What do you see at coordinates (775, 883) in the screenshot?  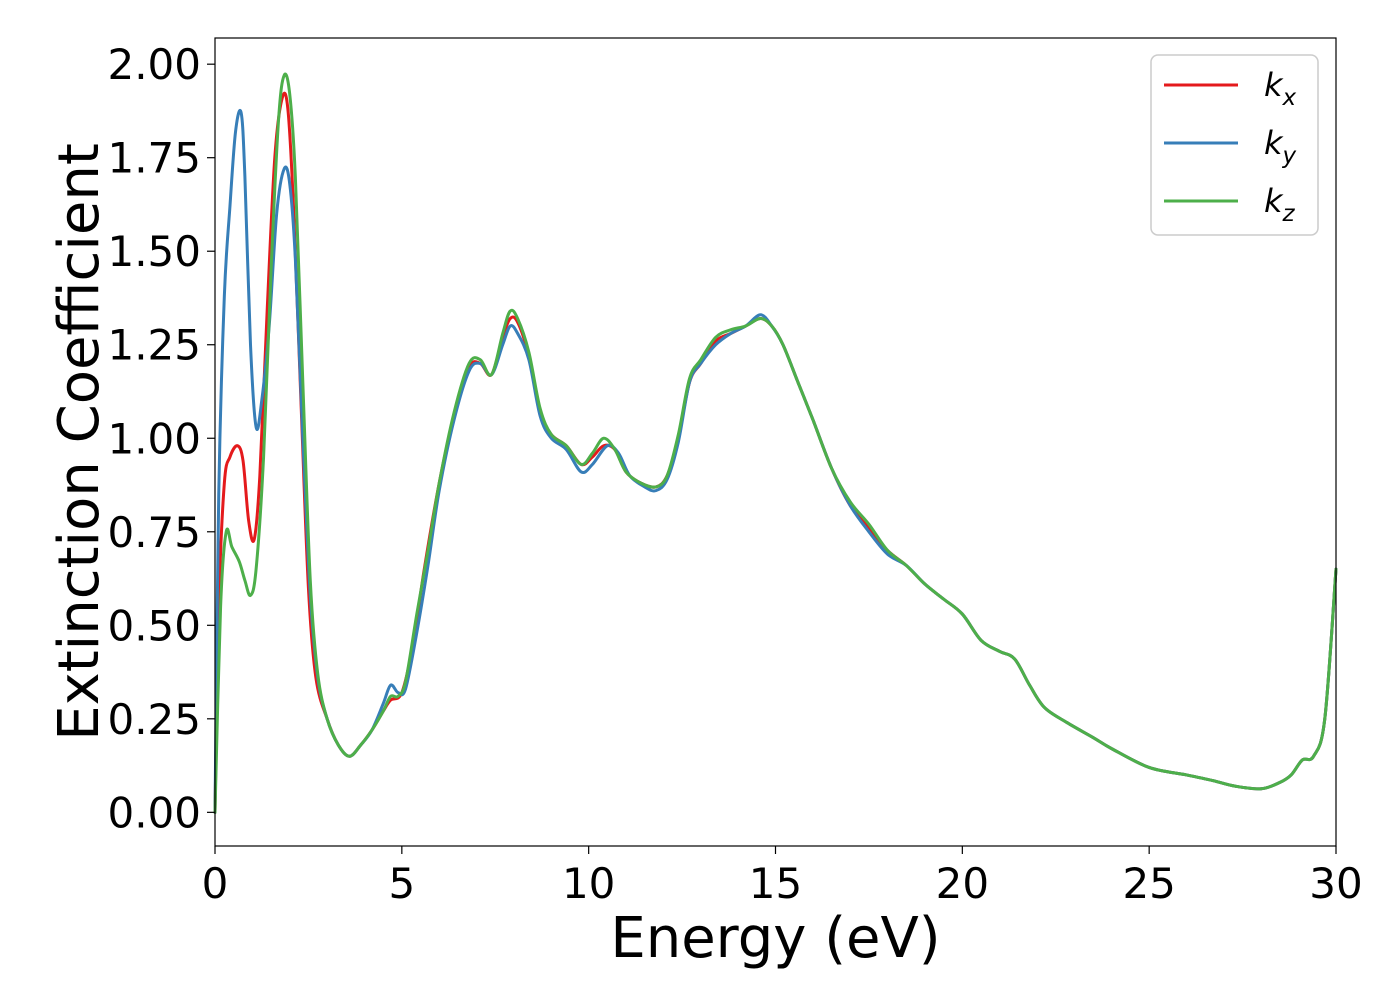 I see `x-tick-label: 15` at bounding box center [775, 883].